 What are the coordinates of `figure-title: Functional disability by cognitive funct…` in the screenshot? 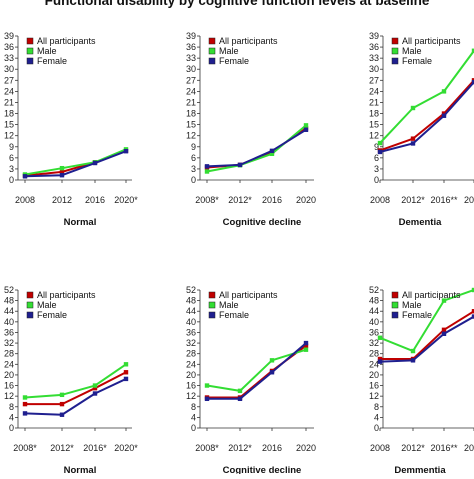 It's located at (237, 4).